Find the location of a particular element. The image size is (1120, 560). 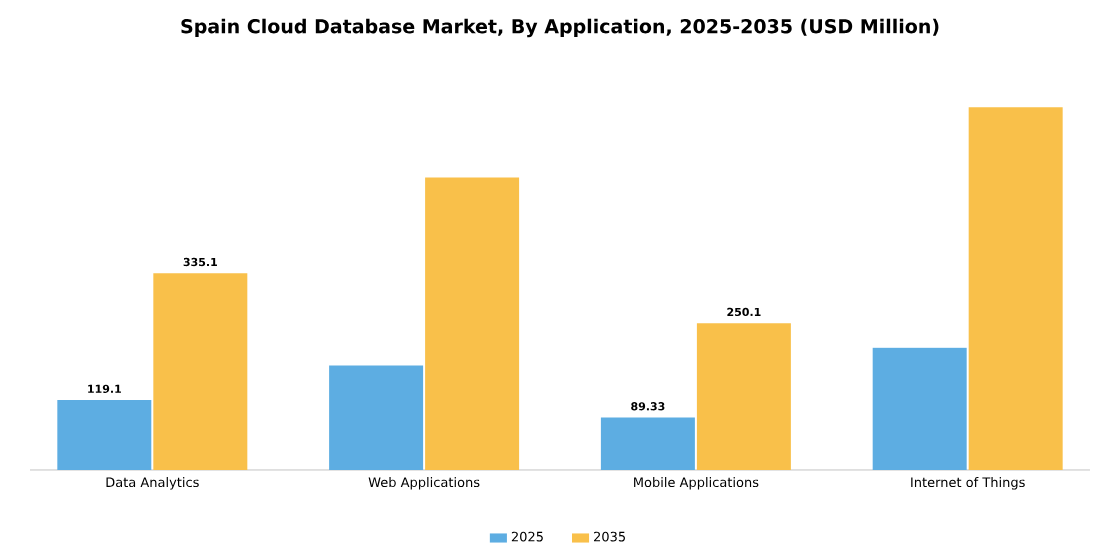

chart-title: Spain Cloud Database Market, By Application, 2025-2035 (USD Million) is located at coordinates (560, 28).